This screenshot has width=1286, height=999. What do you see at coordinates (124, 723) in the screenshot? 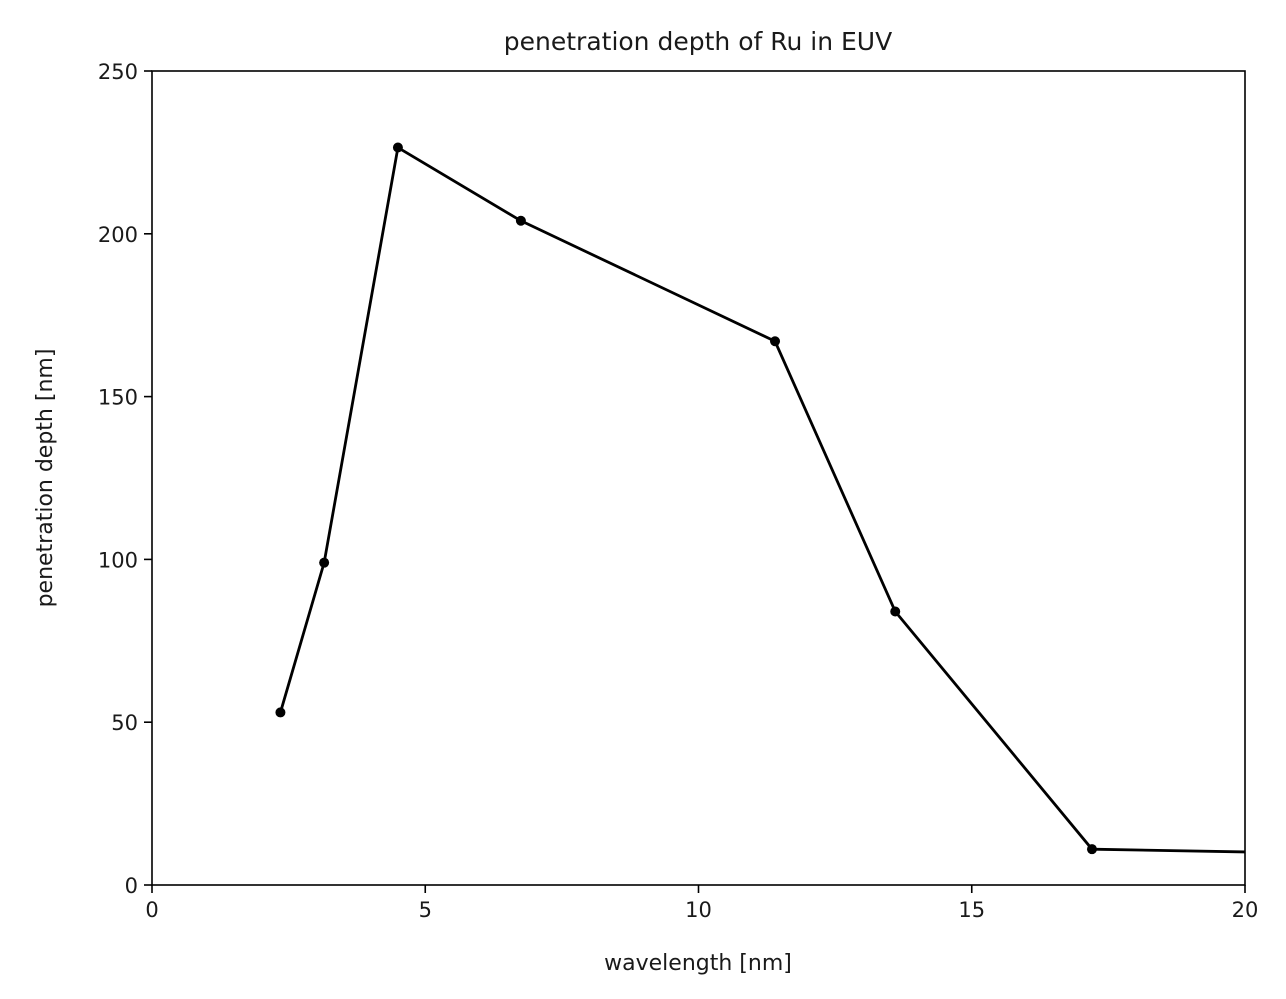
I see `y-tick-label: 50` at bounding box center [124, 723].